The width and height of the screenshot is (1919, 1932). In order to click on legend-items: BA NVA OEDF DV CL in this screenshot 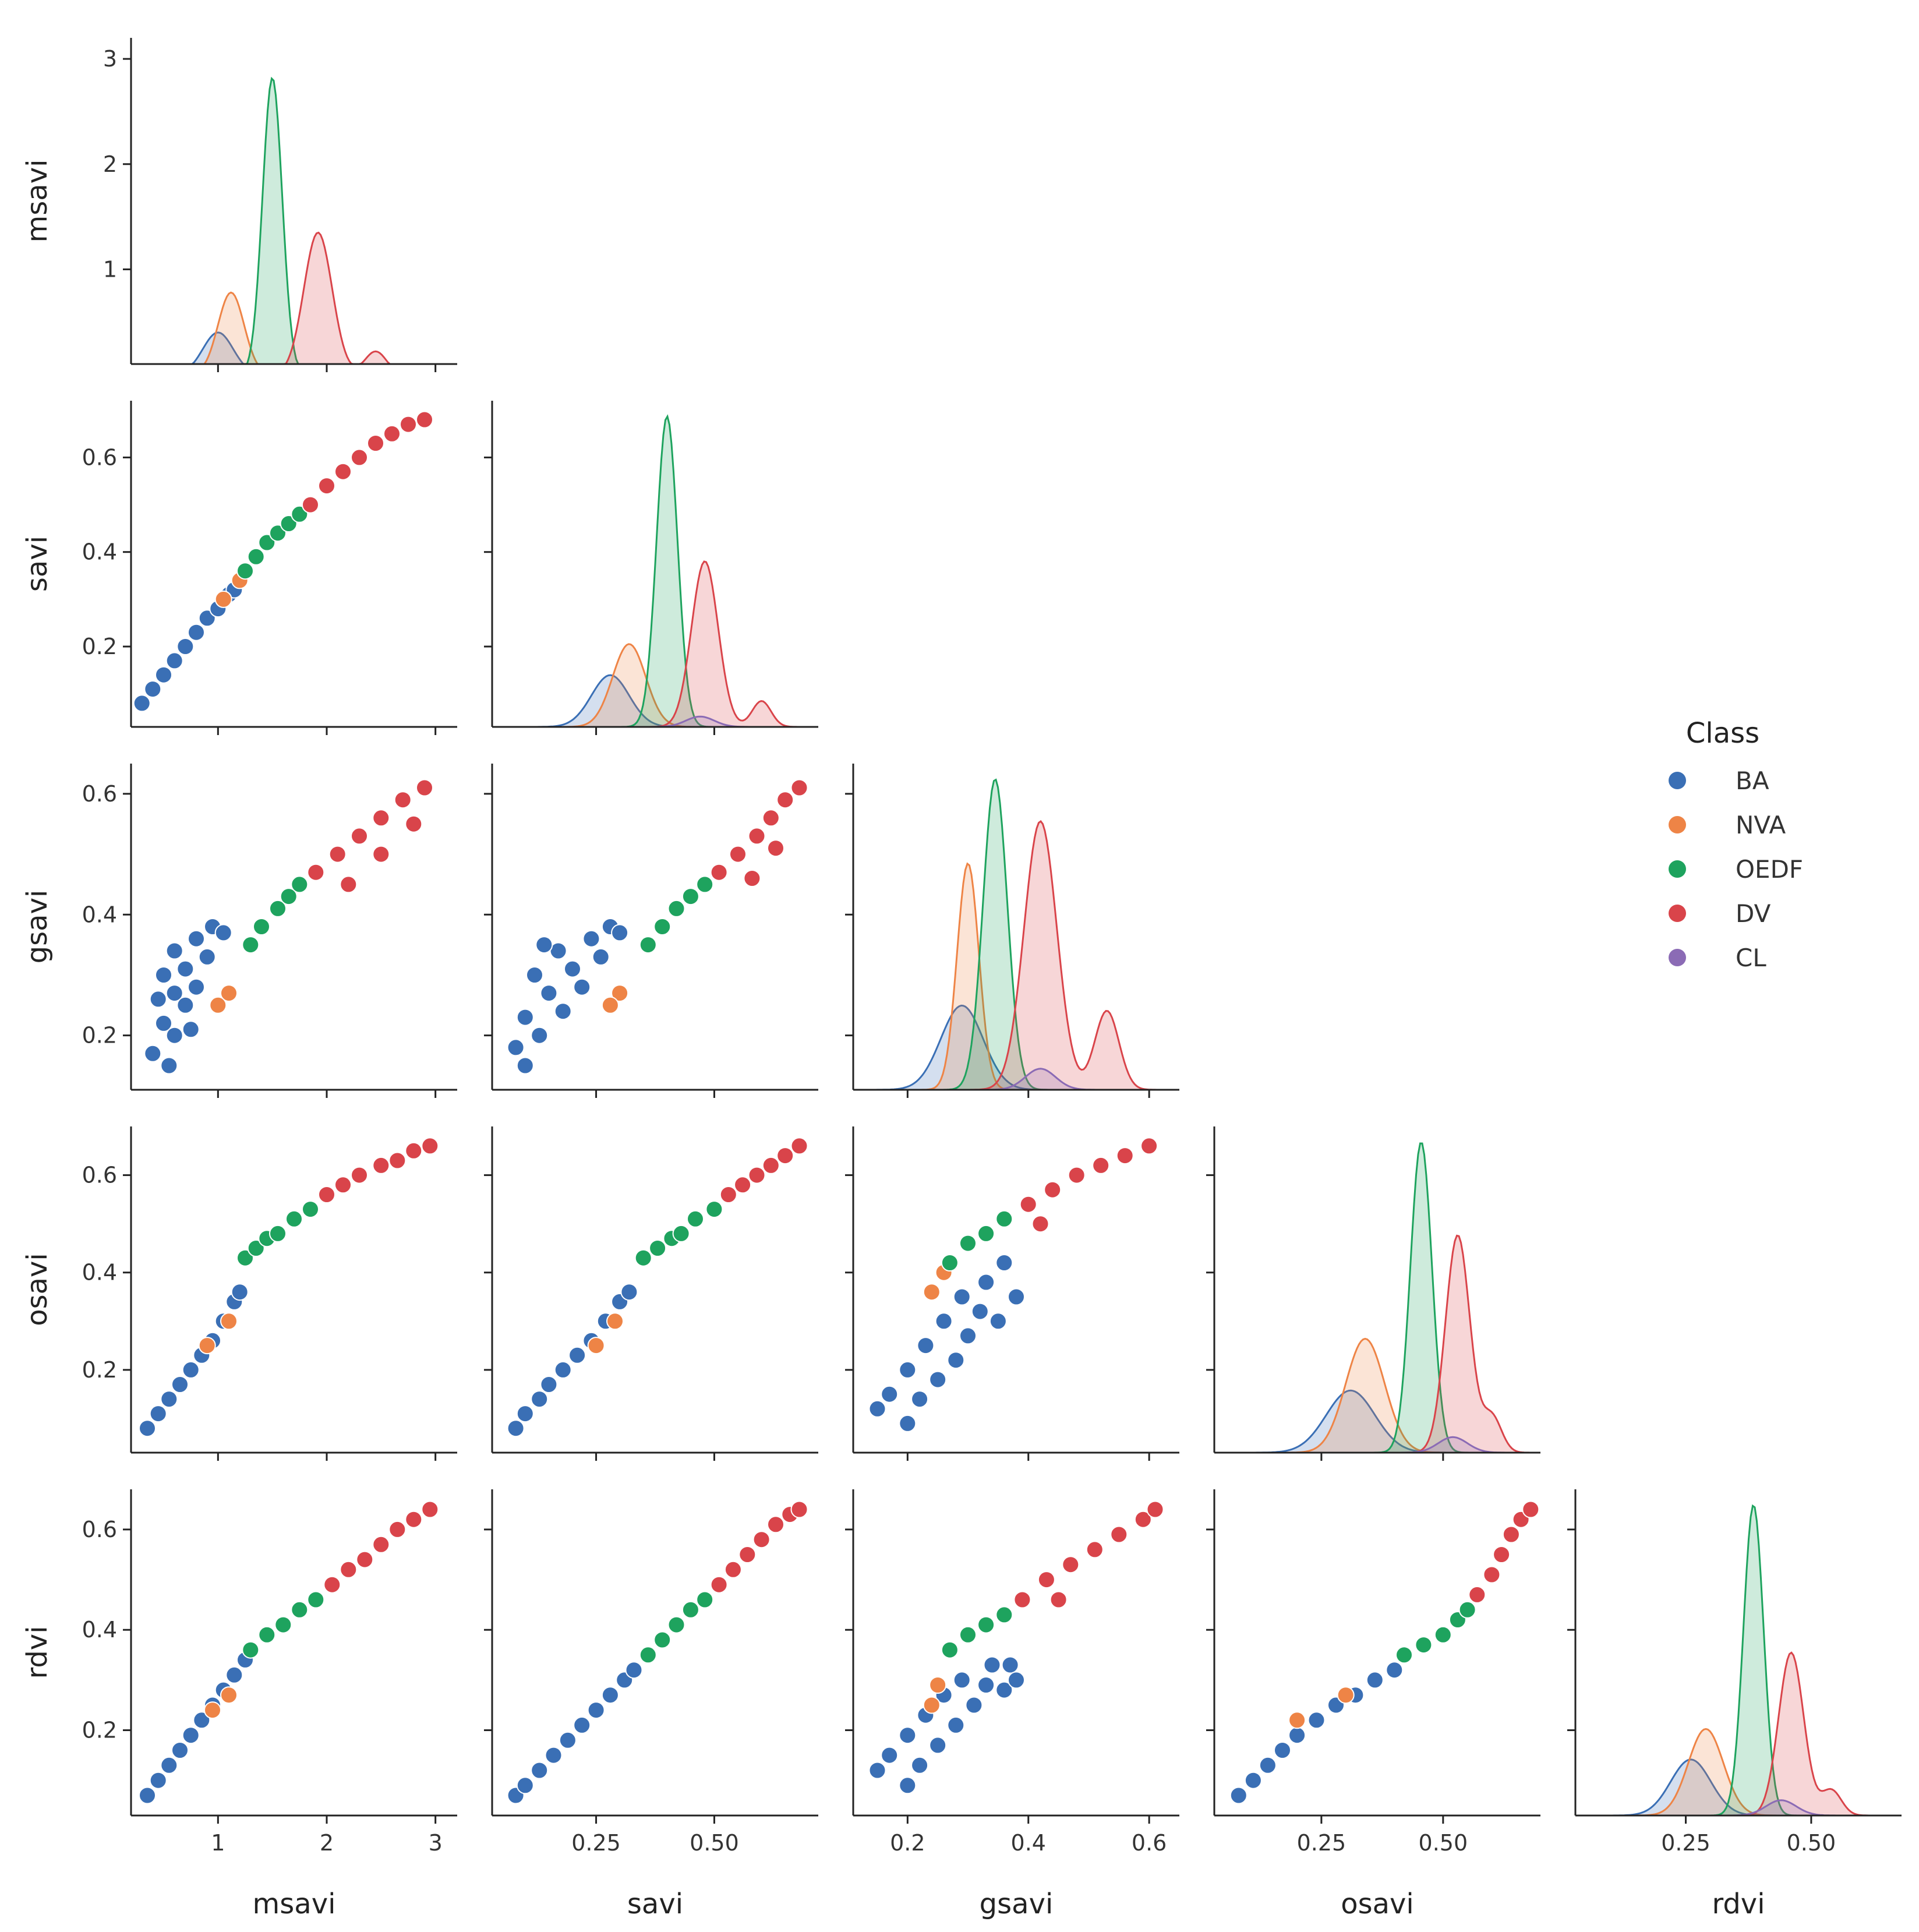, I will do `click(1736, 869)`.